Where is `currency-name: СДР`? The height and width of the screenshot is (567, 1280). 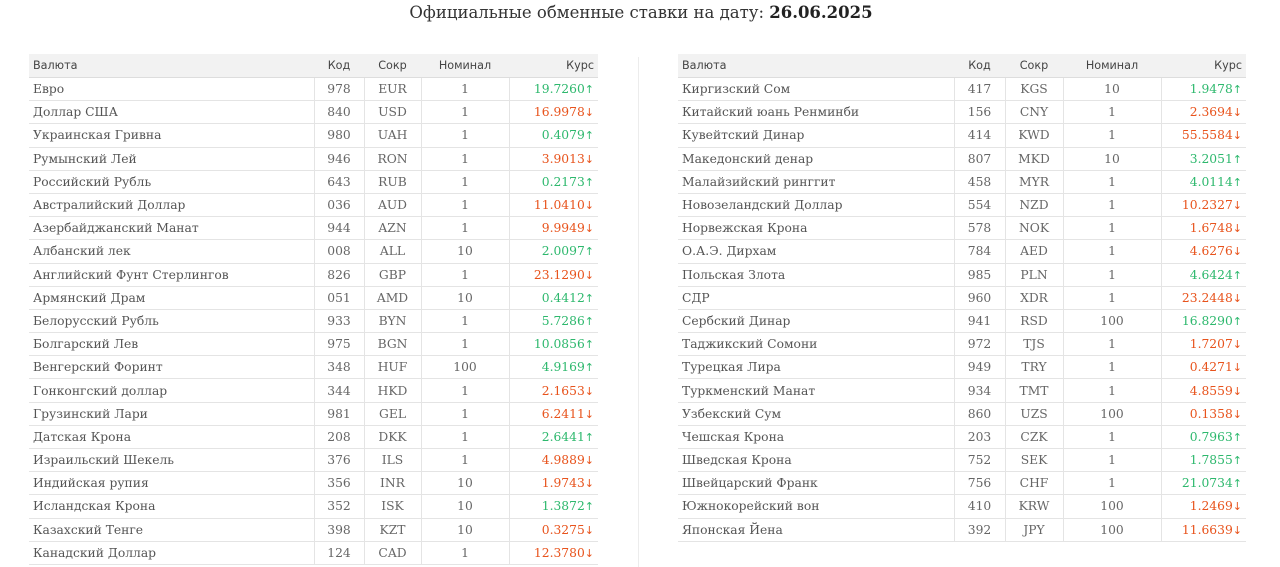
currency-name: СДР is located at coordinates (816, 298).